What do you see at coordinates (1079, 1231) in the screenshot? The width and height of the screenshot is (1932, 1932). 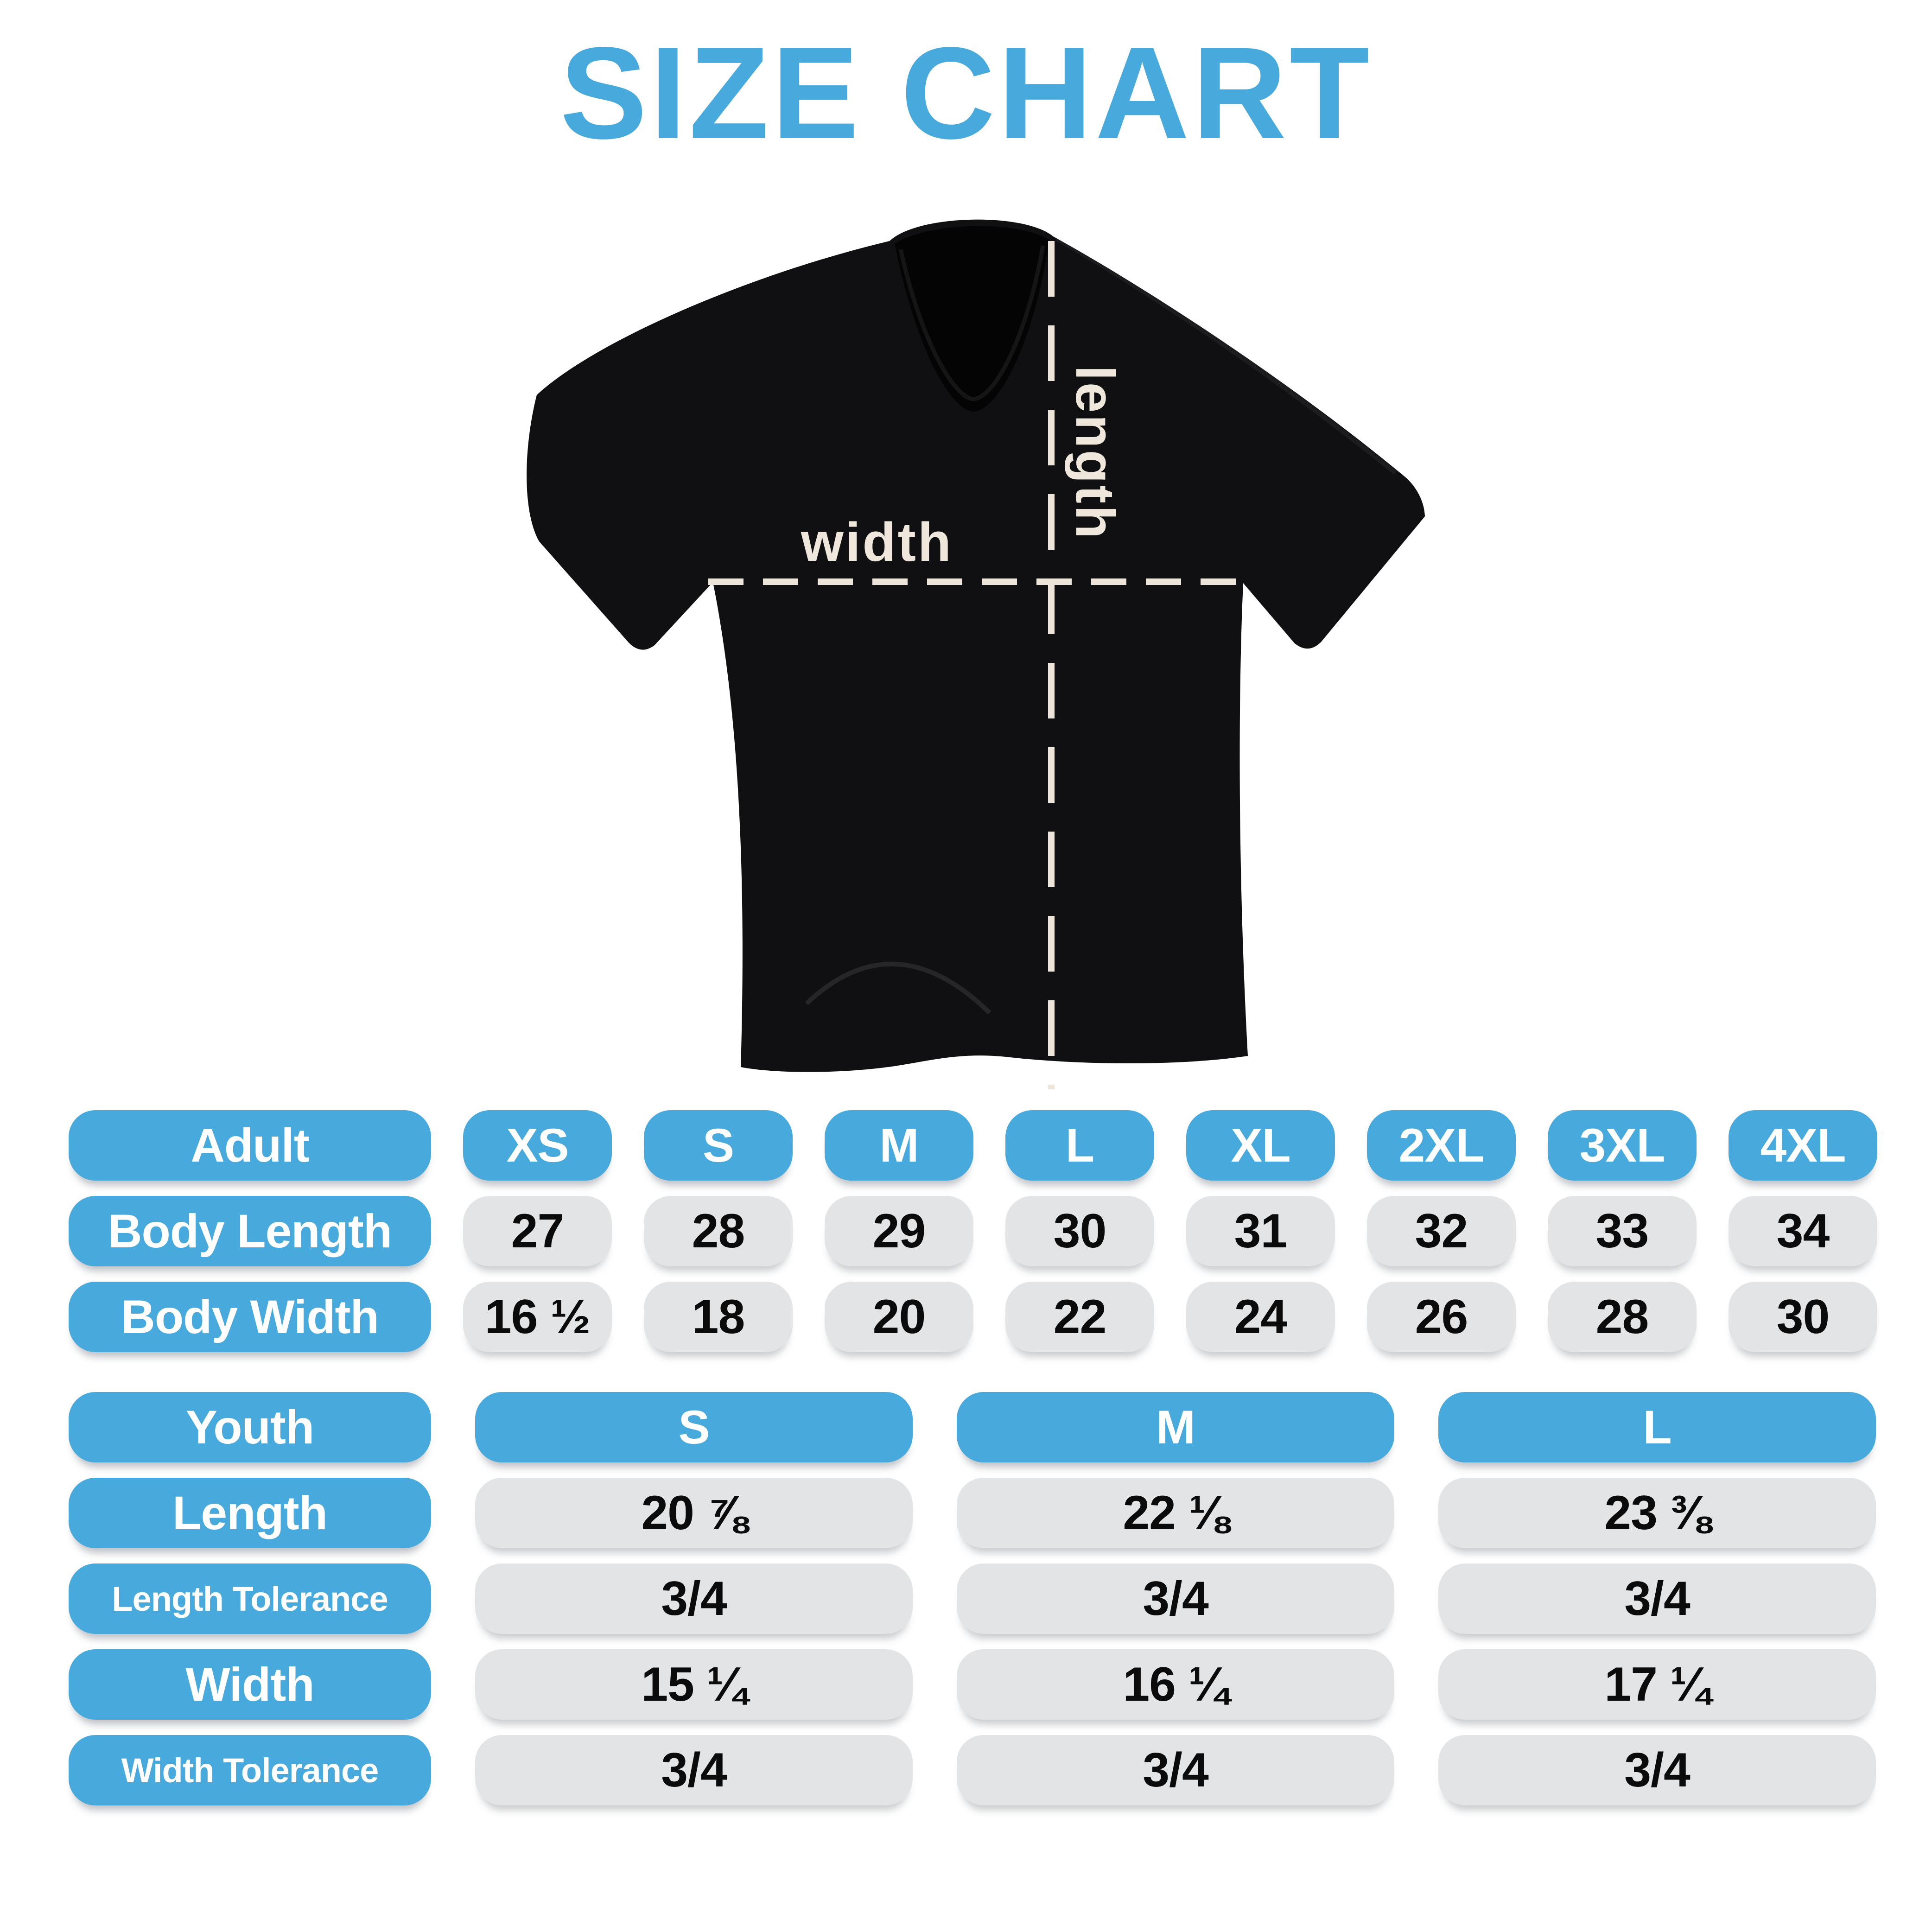 I see `body-length-value-l: 30` at bounding box center [1079, 1231].